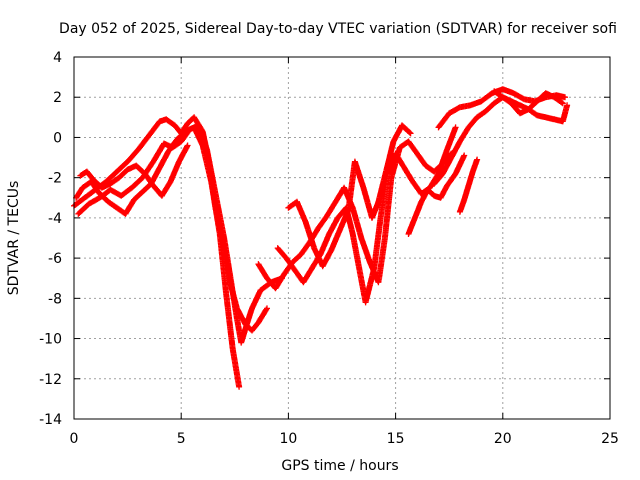  I want to click on series-sat-track-j, so click(498, 138).